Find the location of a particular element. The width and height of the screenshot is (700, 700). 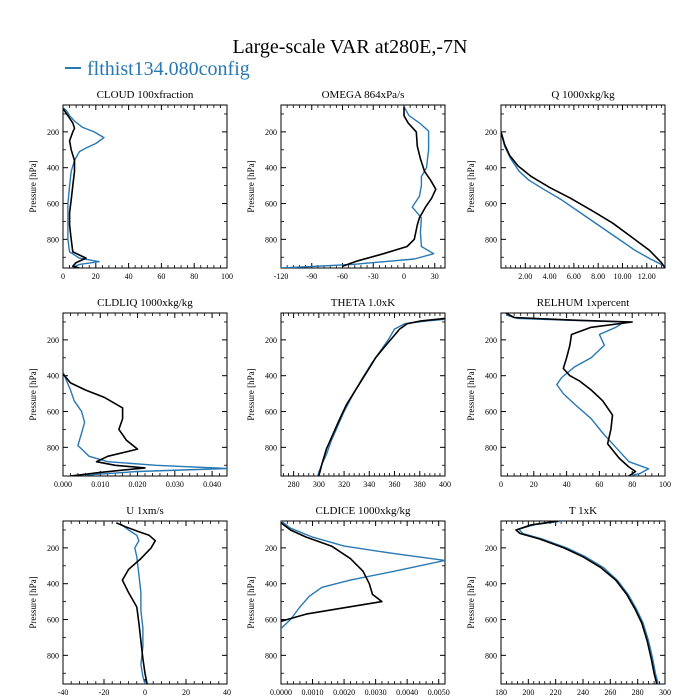

x-tick-label: 280 is located at coordinates (638, 692).